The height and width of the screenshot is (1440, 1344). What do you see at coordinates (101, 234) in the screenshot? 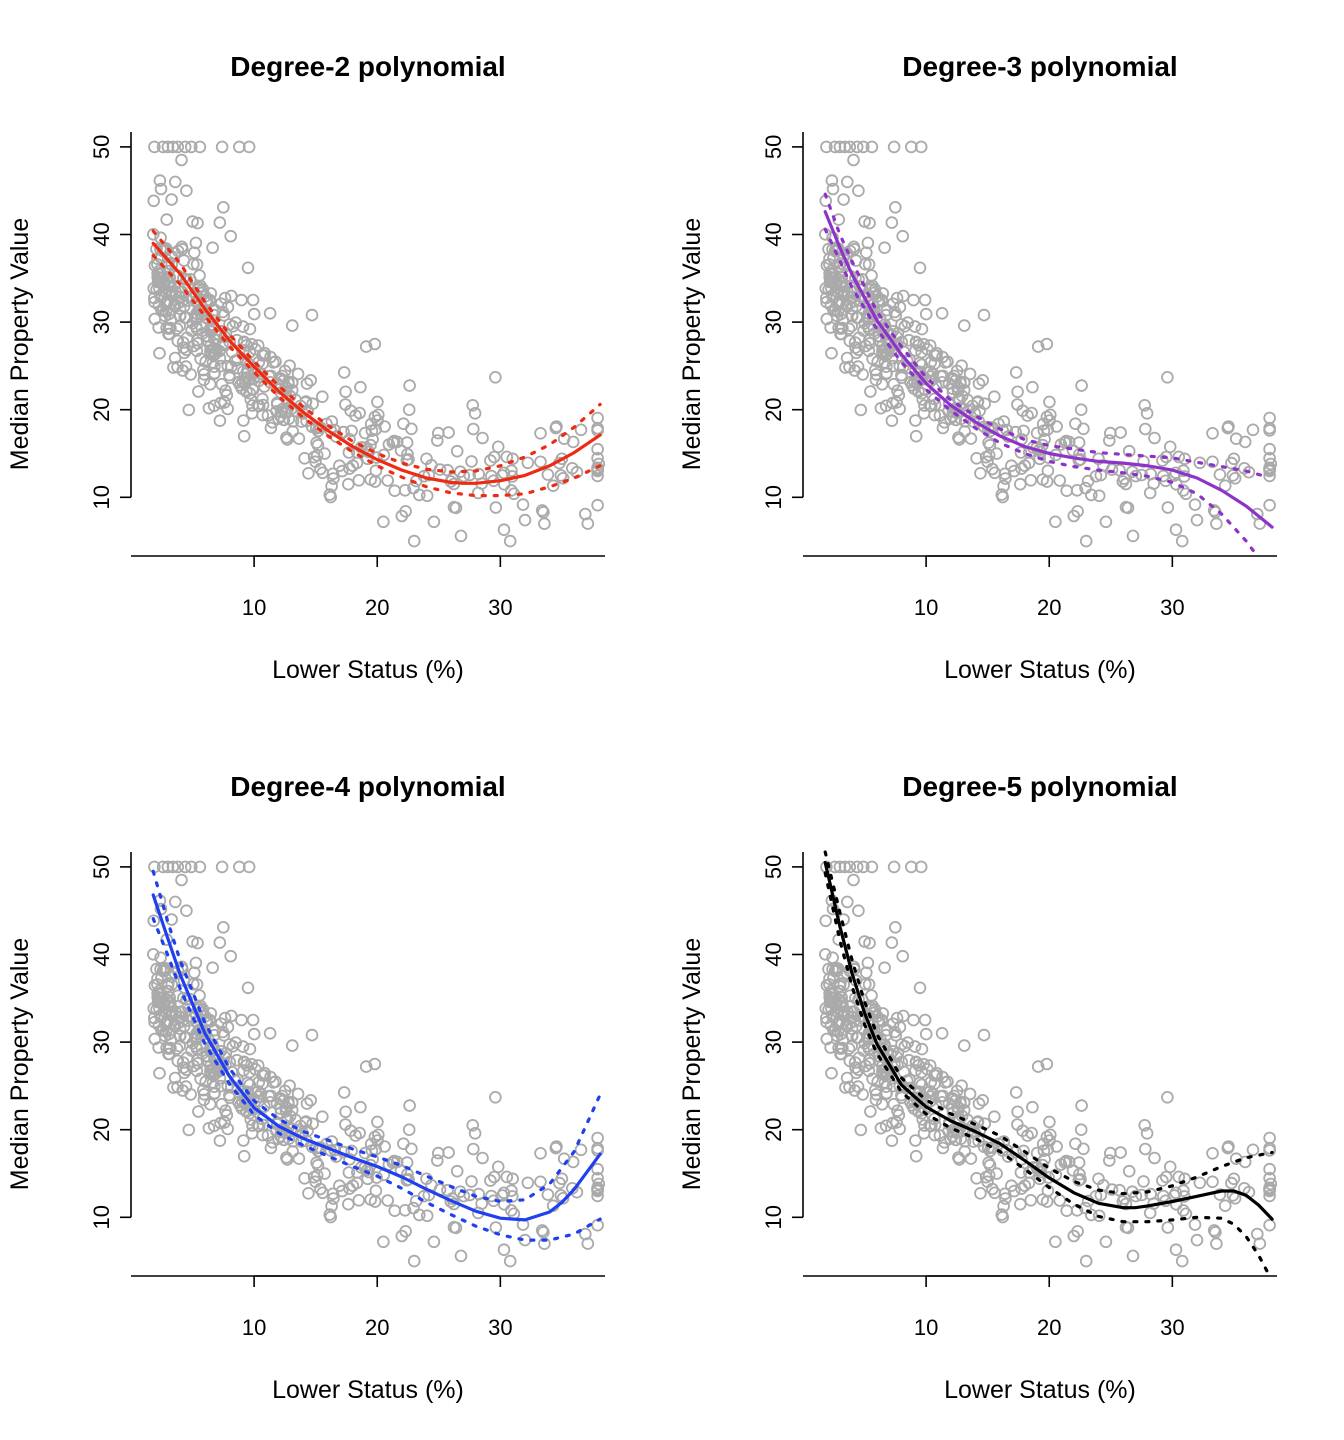
I see `y-tick-label: 40` at bounding box center [101, 234].